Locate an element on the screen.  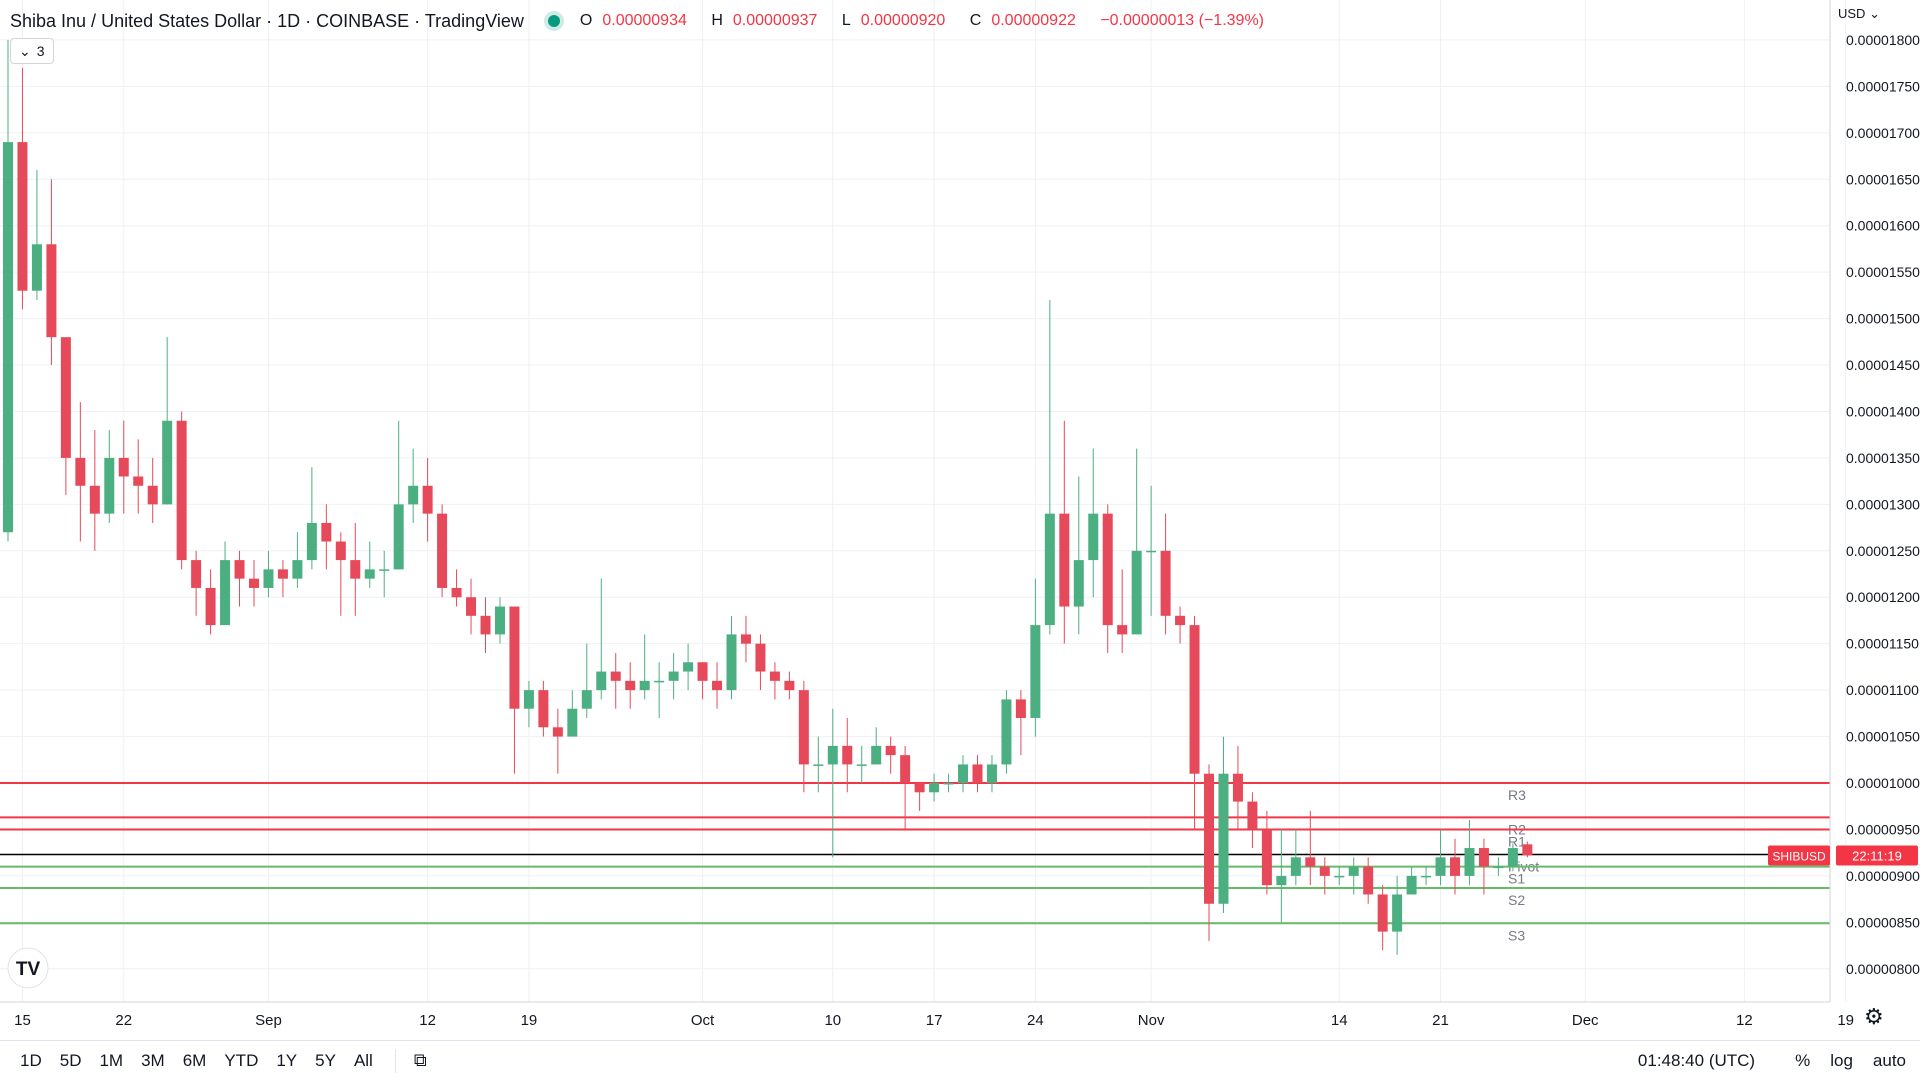
tradingview-logo-icon: TV is located at coordinates (28, 968).